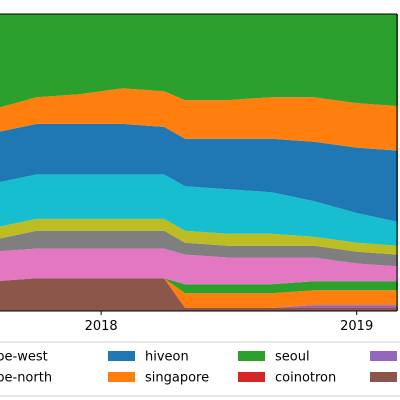 This screenshot has width=400, height=400. Describe the element at coordinates (229, 322) in the screenshot. I see `x-axis-ticks: 2018 2019` at that location.